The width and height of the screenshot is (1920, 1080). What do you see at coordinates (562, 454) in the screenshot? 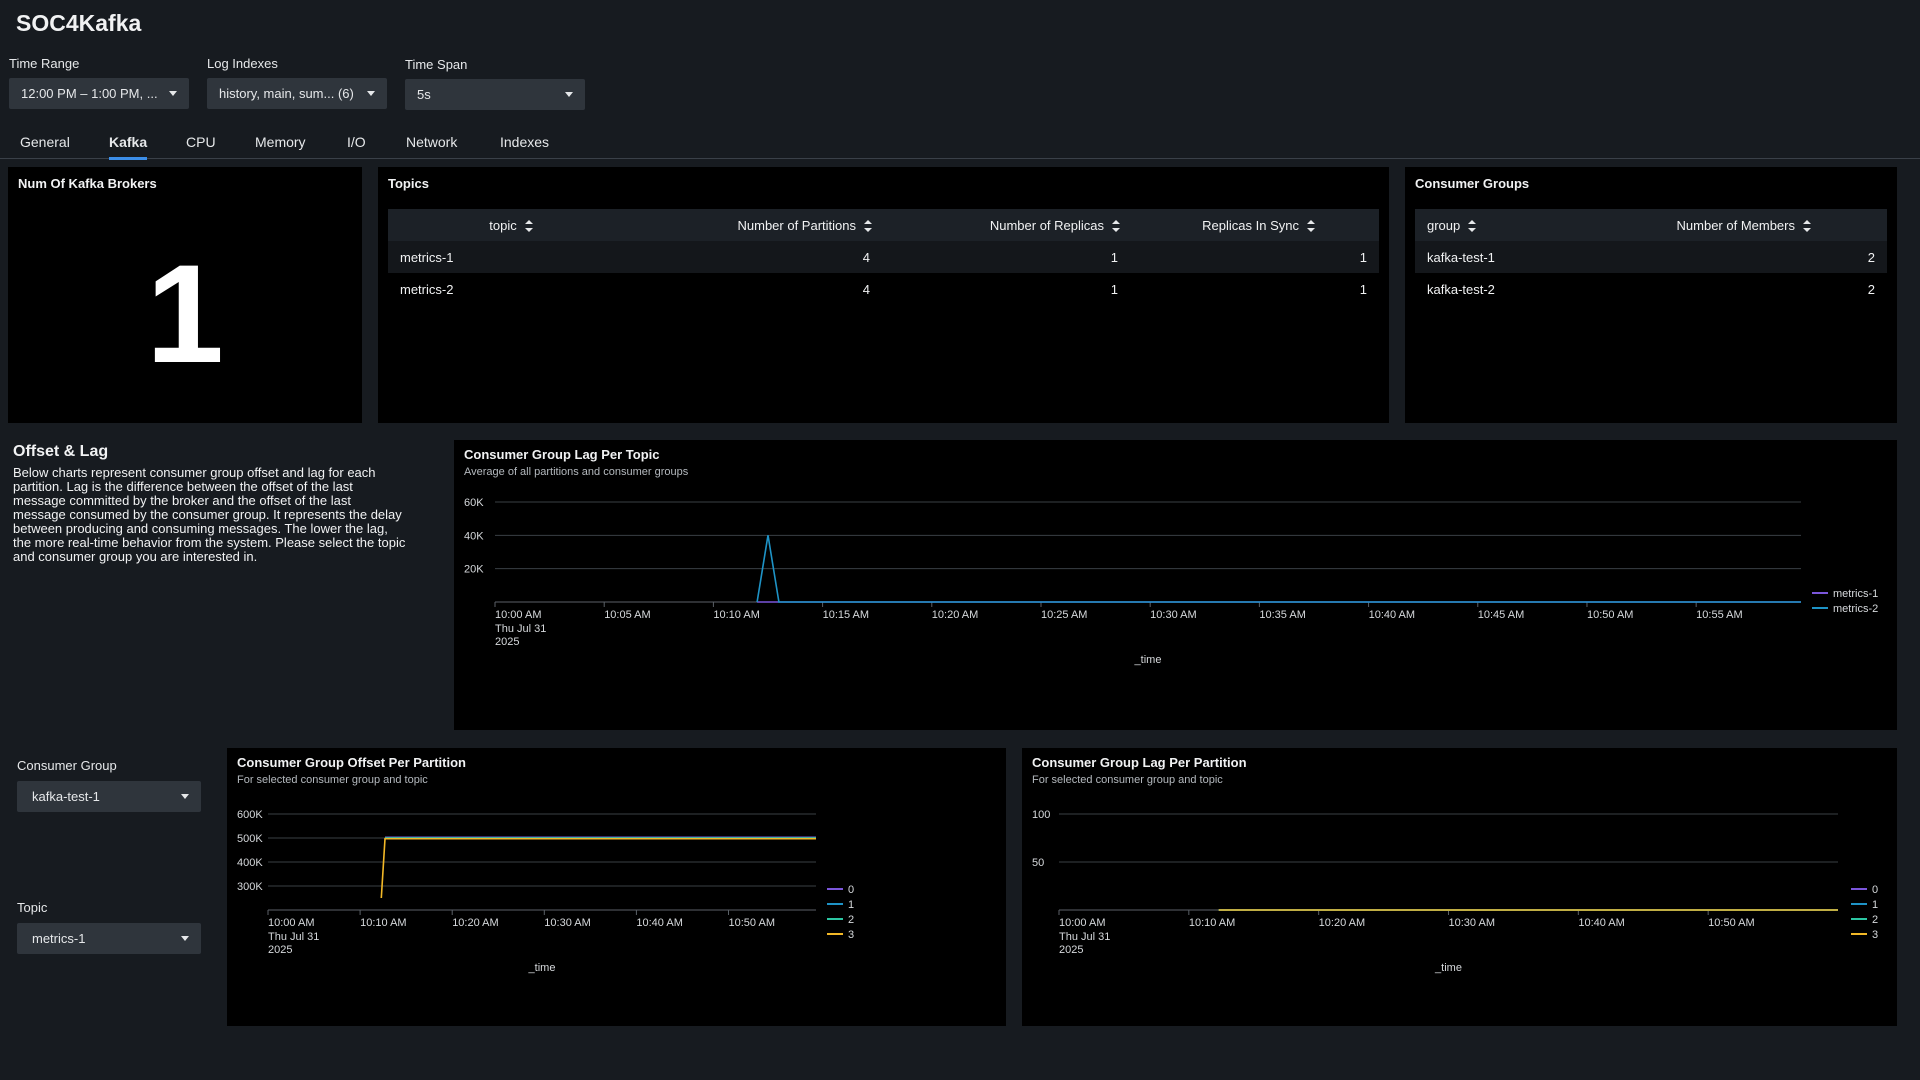
I see `chart-title: Consumer Group Lag Per Topic` at bounding box center [562, 454].